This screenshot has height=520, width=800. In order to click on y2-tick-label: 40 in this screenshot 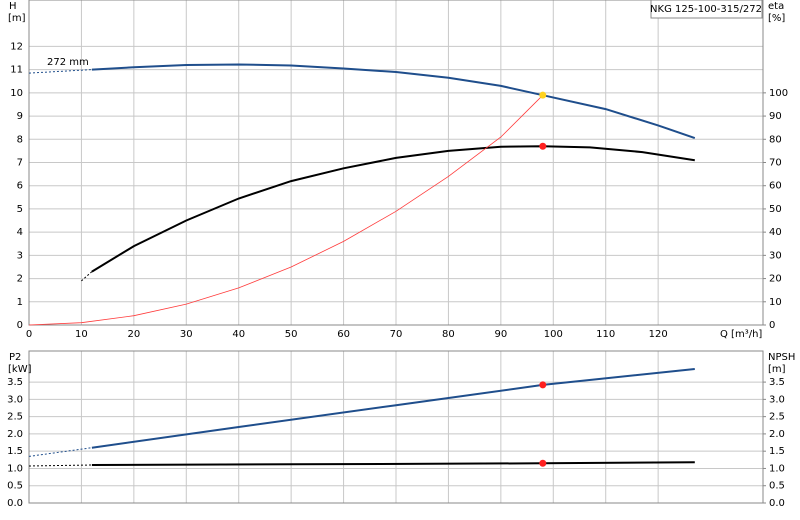, I will do `click(775, 232)`.